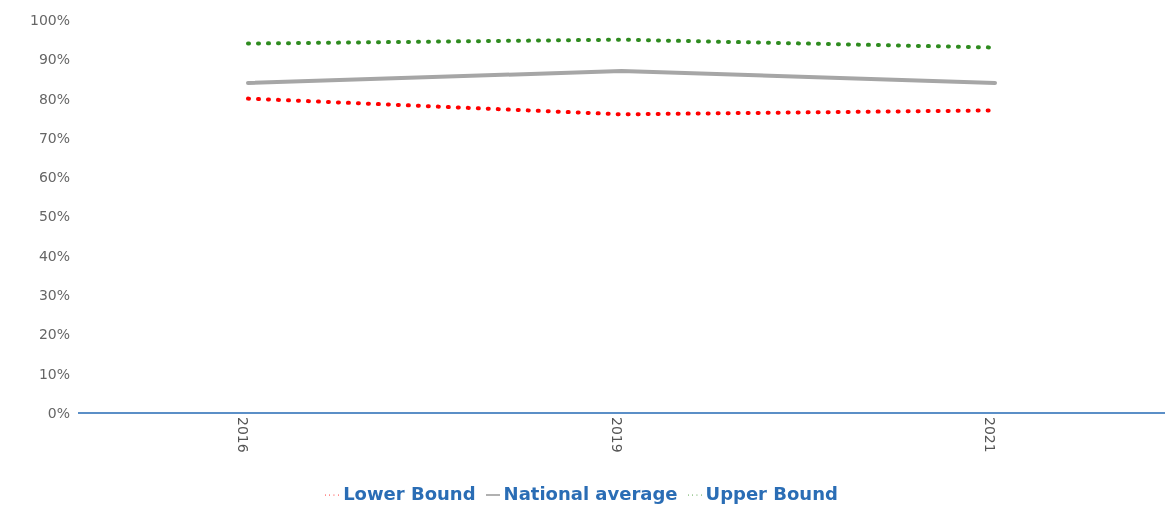 The height and width of the screenshot is (516, 1173). I want to click on y-tick-label: 40%, so click(54, 255).